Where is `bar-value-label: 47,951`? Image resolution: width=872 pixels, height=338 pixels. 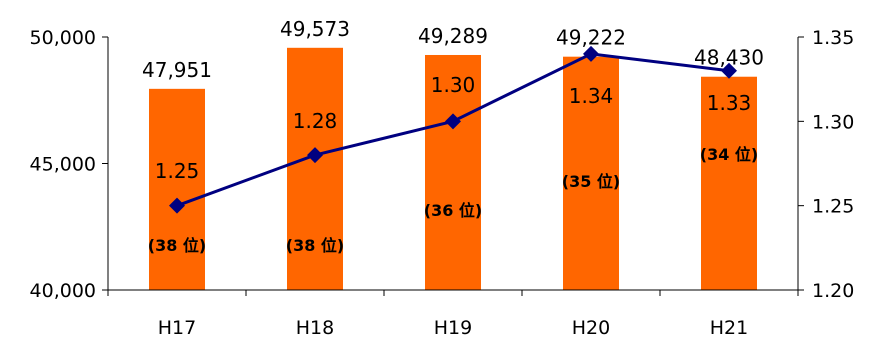 bar-value-label: 47,951 is located at coordinates (177, 70).